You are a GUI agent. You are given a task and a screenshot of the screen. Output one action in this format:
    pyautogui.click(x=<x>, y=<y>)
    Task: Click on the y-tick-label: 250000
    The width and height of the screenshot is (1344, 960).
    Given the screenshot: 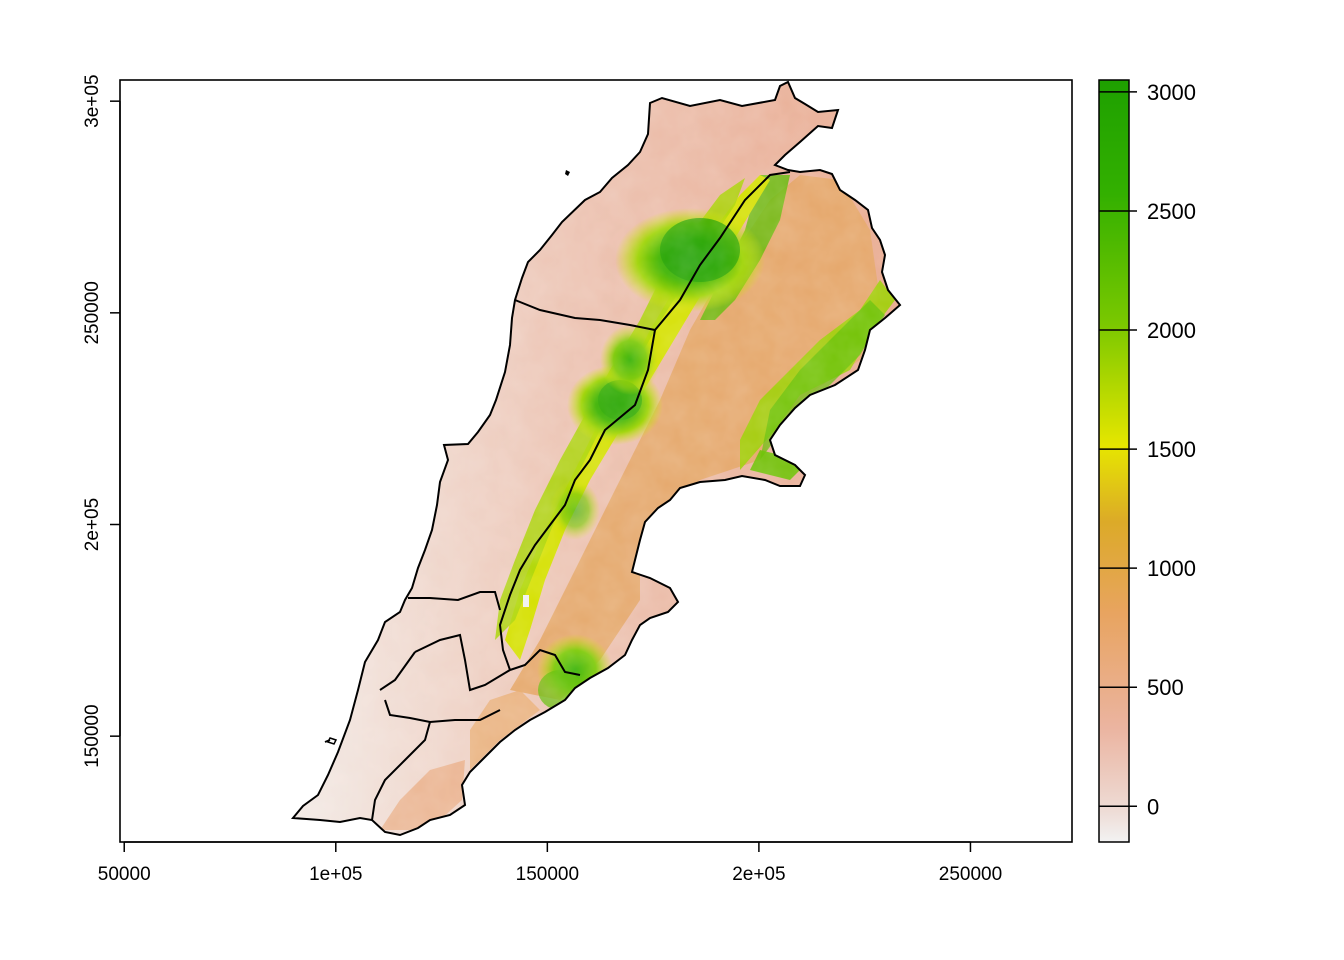 What is the action you would take?
    pyautogui.click(x=92, y=312)
    